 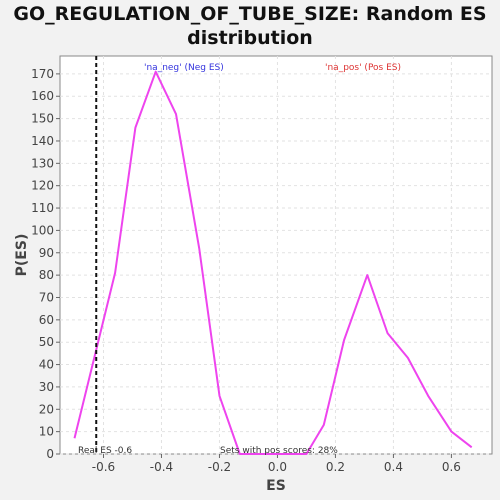 What do you see at coordinates (42, 119) in the screenshot?
I see `y-tick-label: 150` at bounding box center [42, 119].